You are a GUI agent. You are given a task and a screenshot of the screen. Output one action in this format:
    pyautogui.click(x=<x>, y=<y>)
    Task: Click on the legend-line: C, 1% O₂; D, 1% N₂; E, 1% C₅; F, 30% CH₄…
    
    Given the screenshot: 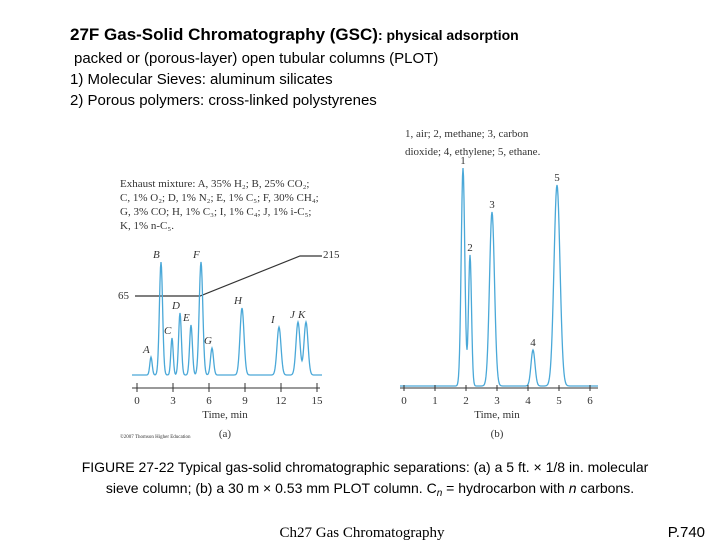 What is the action you would take?
    pyautogui.click(x=219, y=198)
    